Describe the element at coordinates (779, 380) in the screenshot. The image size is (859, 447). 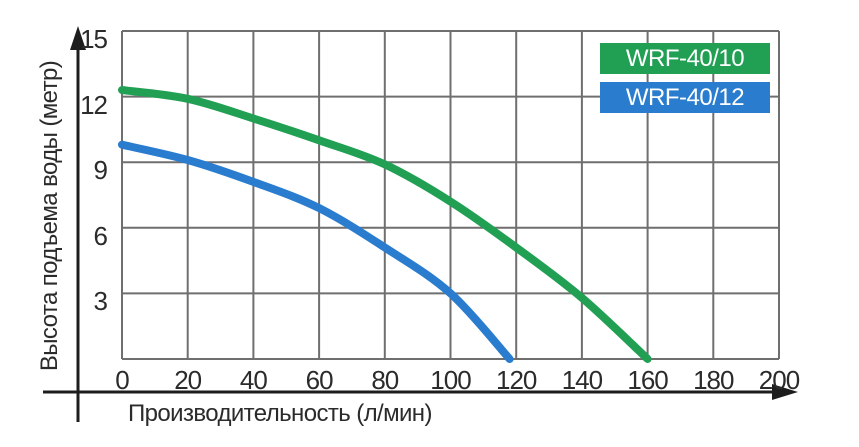
I see `x-tick-label: 200` at that location.